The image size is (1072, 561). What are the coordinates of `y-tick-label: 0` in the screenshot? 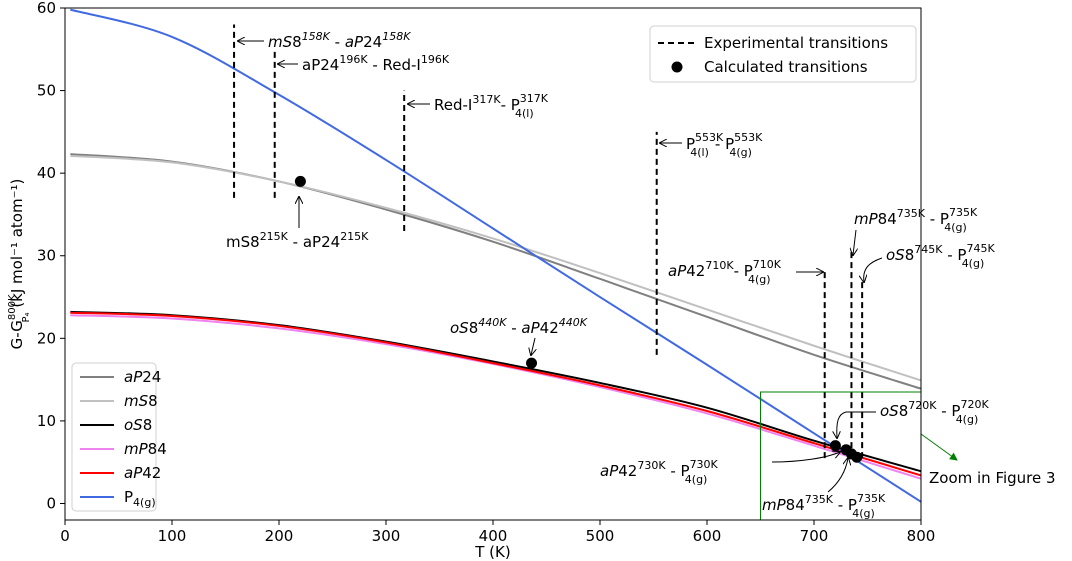 It's located at (51, 503).